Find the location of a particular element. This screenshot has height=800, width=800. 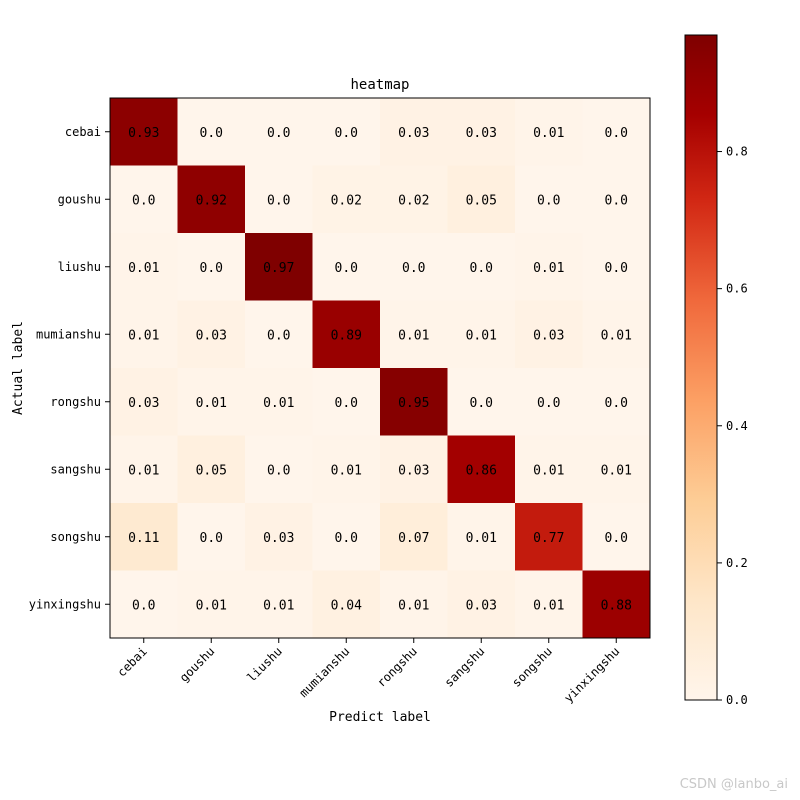

heatmap-cell-r6-c1 is located at coordinates (211, 537).